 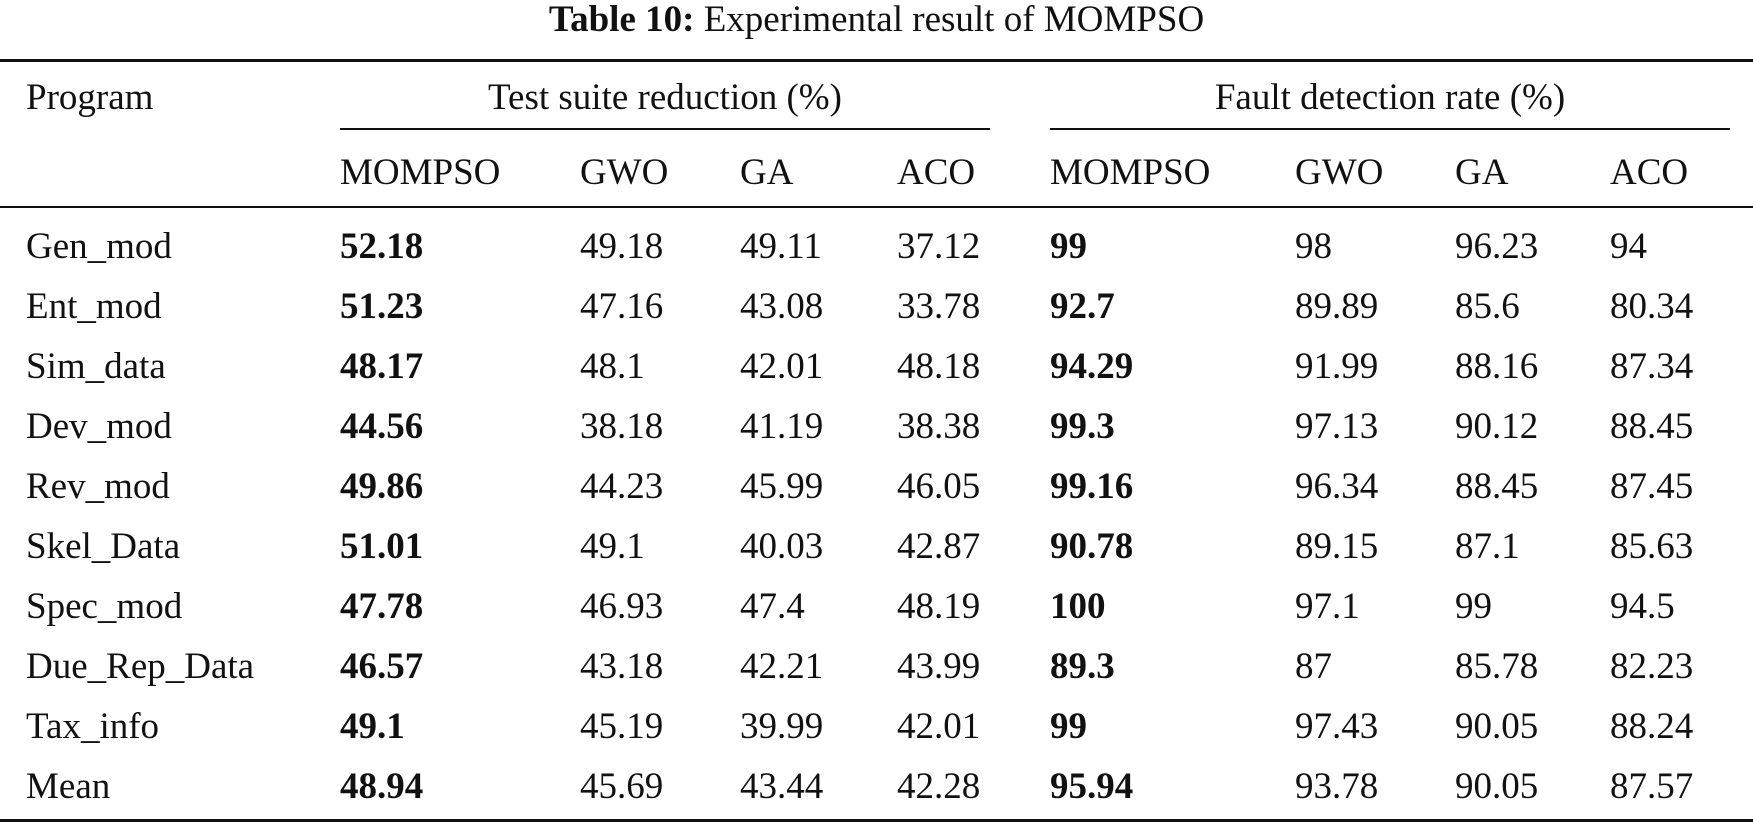 What do you see at coordinates (622, 786) in the screenshot?
I see `table-cell: 45.69` at bounding box center [622, 786].